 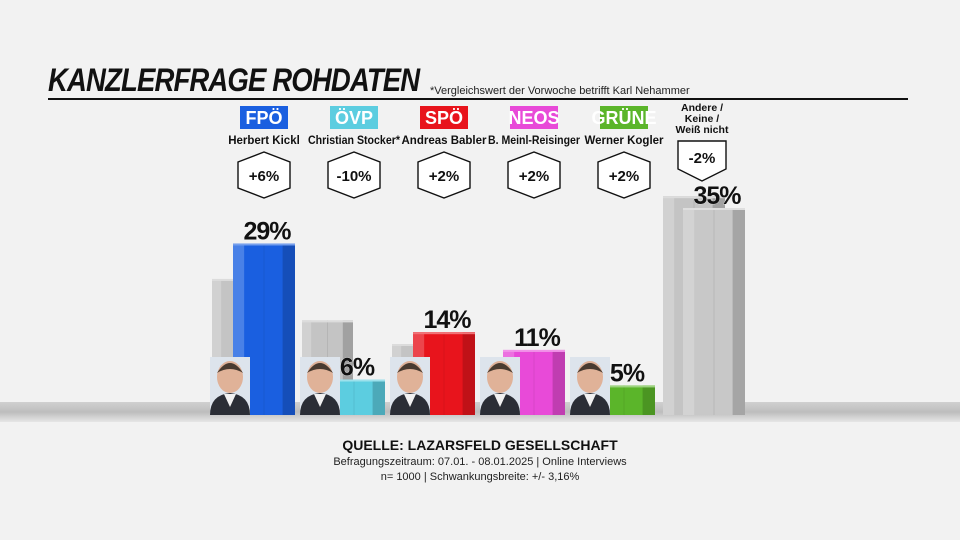 What do you see at coordinates (738, 311) in the screenshot?
I see `bar-5-shadow` at bounding box center [738, 311].